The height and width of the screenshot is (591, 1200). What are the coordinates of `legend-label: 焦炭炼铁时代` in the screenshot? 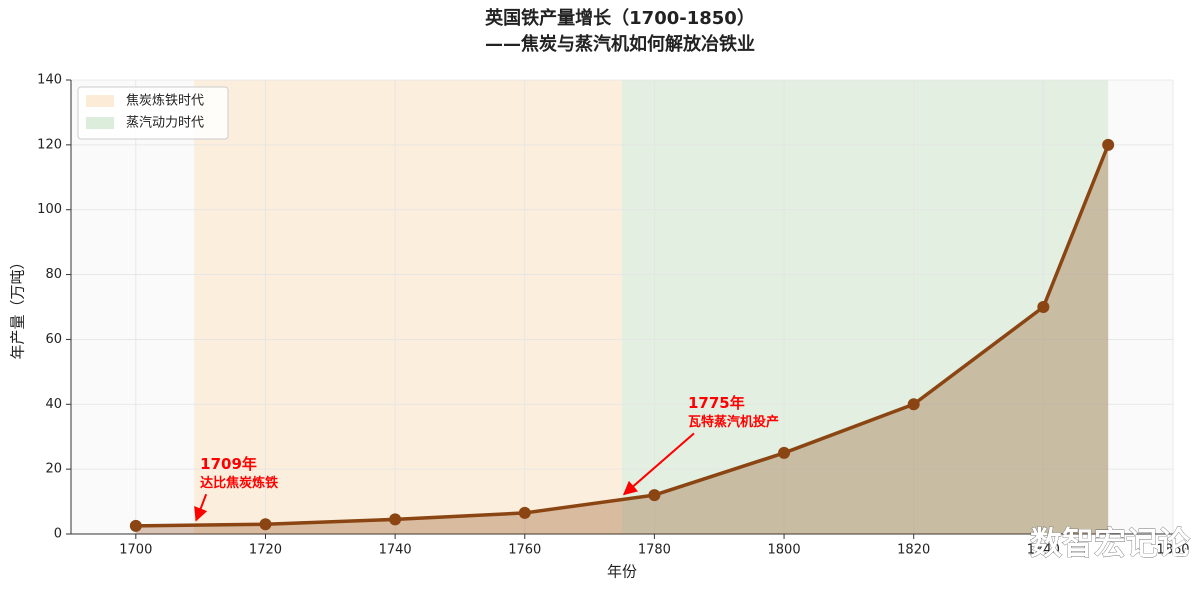 It's located at (165, 101).